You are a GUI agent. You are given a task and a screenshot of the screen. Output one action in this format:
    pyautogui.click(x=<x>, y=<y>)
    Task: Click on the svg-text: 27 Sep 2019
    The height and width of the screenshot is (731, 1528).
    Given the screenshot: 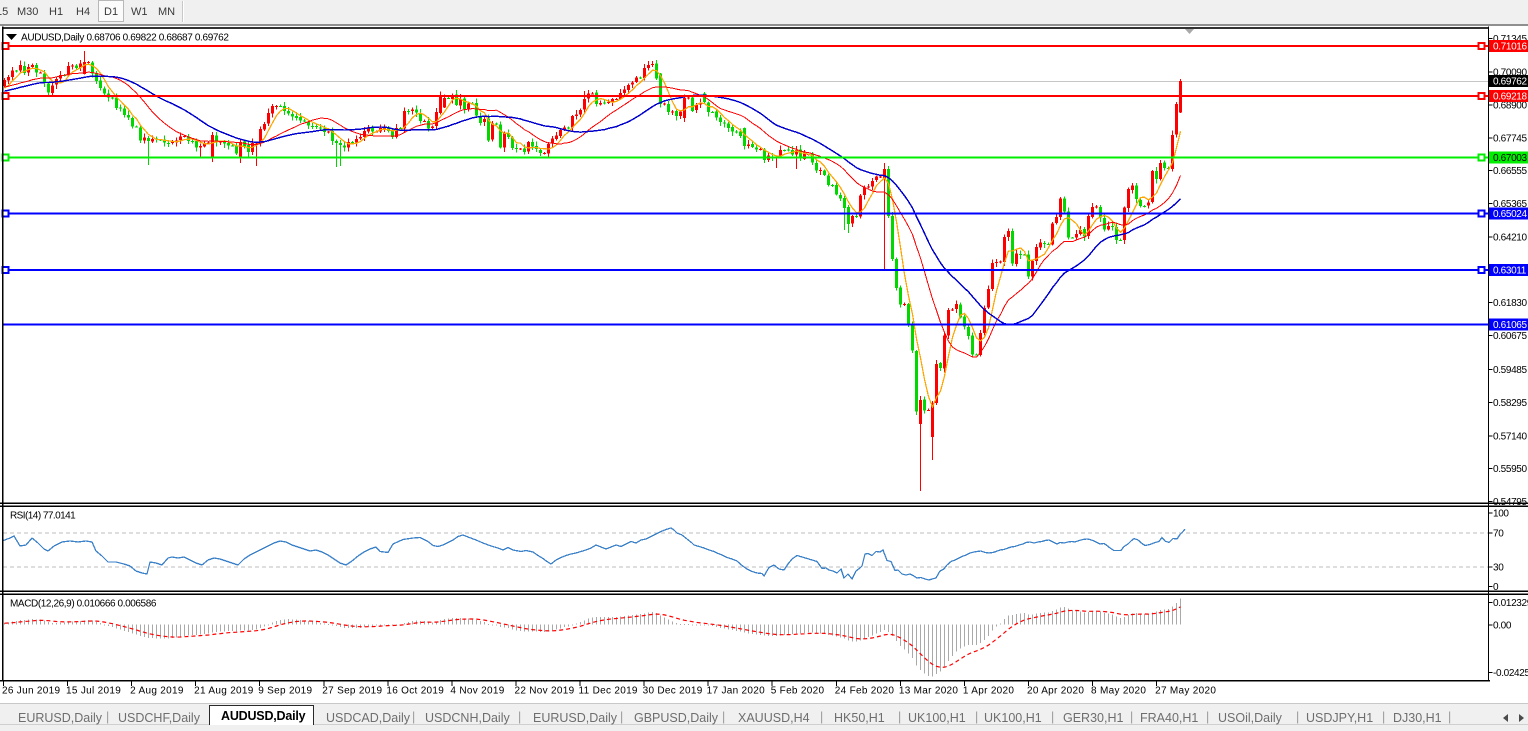 What is the action you would take?
    pyautogui.click(x=352, y=691)
    